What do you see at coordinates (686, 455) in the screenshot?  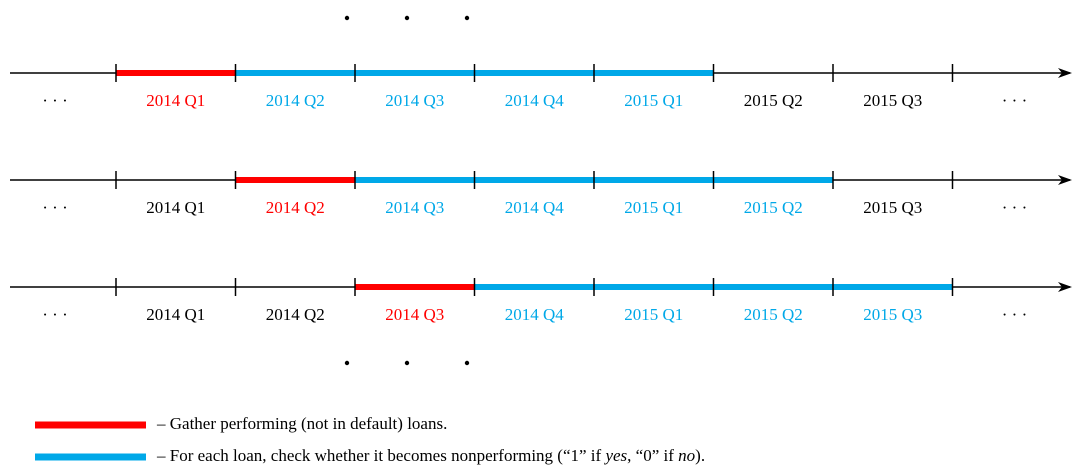 I see `legend-text-part: no` at bounding box center [686, 455].